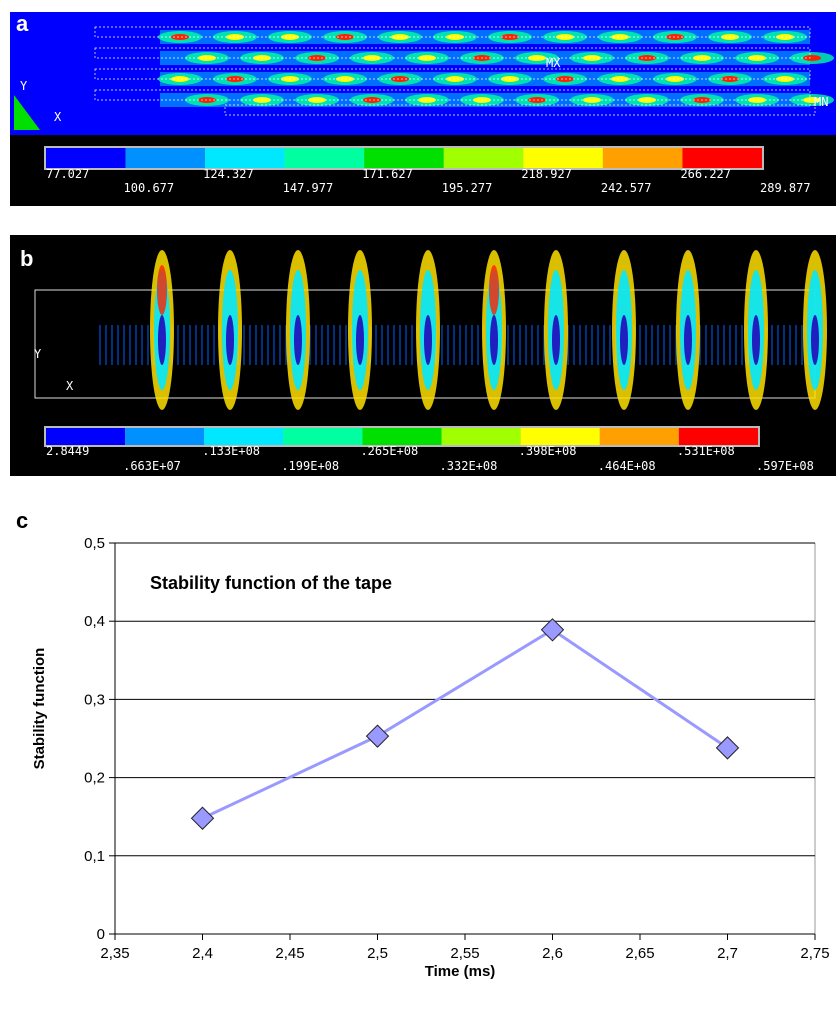  Describe the element at coordinates (389, 451) in the screenshot. I see `colorbar-label: .265E+08` at that location.